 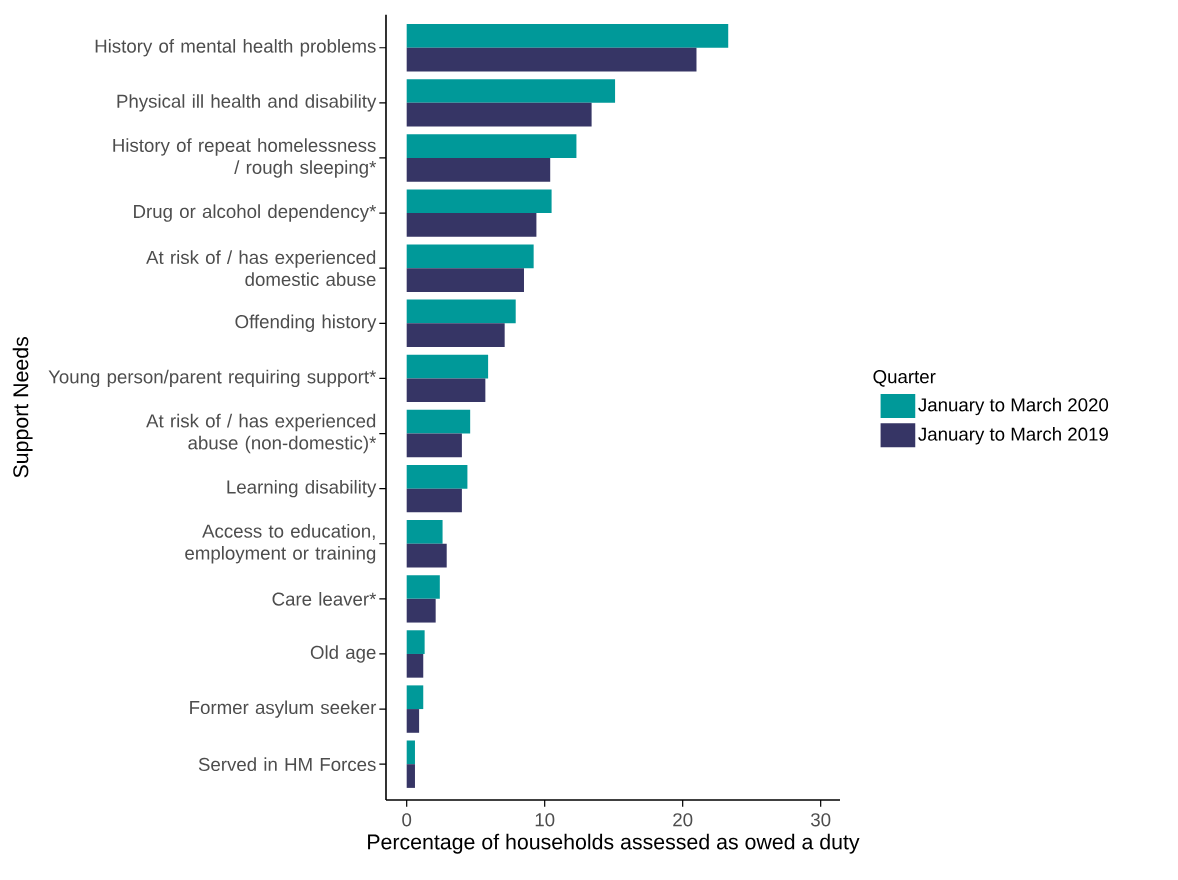 I want to click on x-tick-label: 30, so click(x=821, y=820).